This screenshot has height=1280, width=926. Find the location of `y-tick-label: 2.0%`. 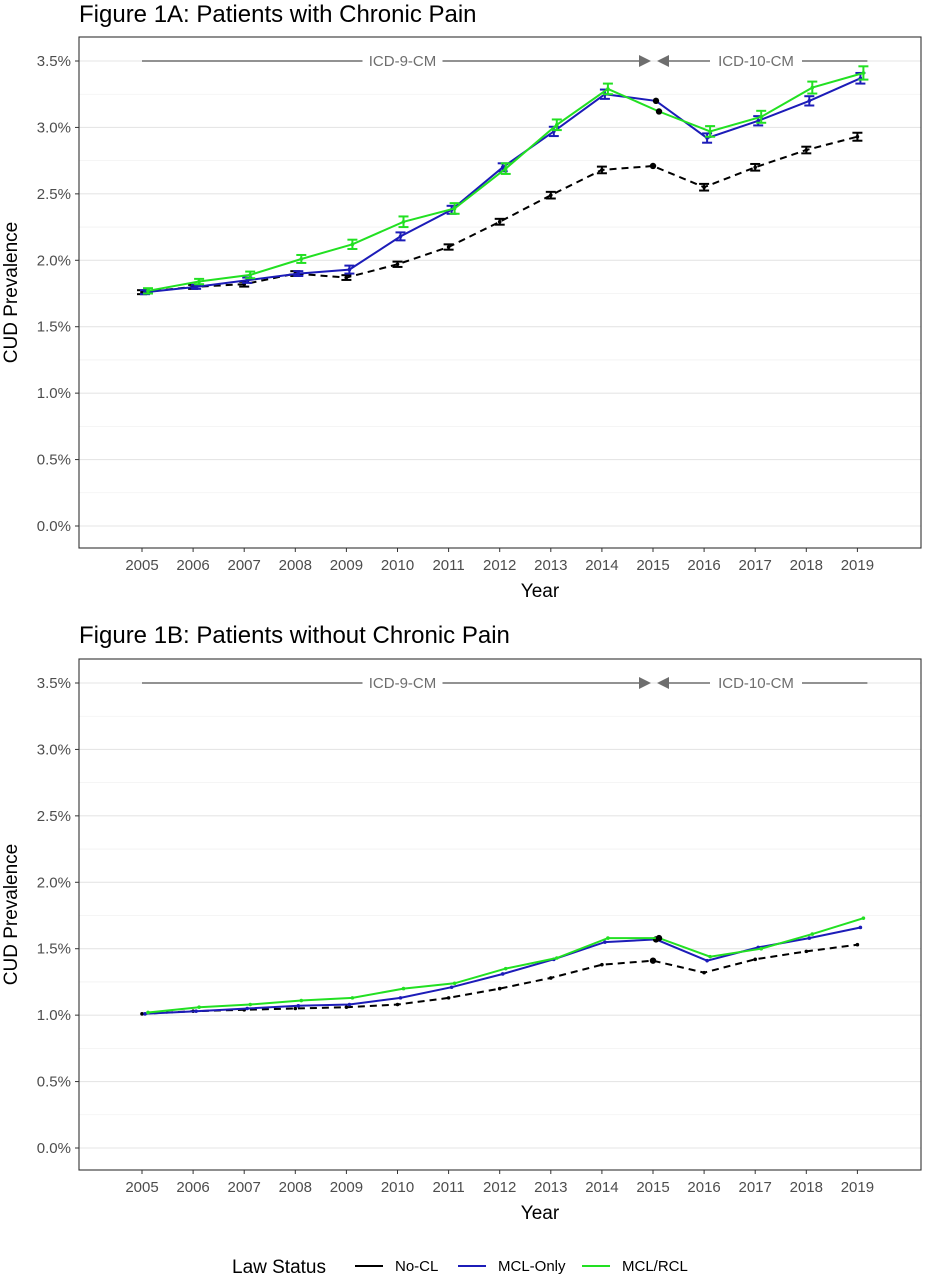

y-tick-label: 2.0% is located at coordinates (54, 882).